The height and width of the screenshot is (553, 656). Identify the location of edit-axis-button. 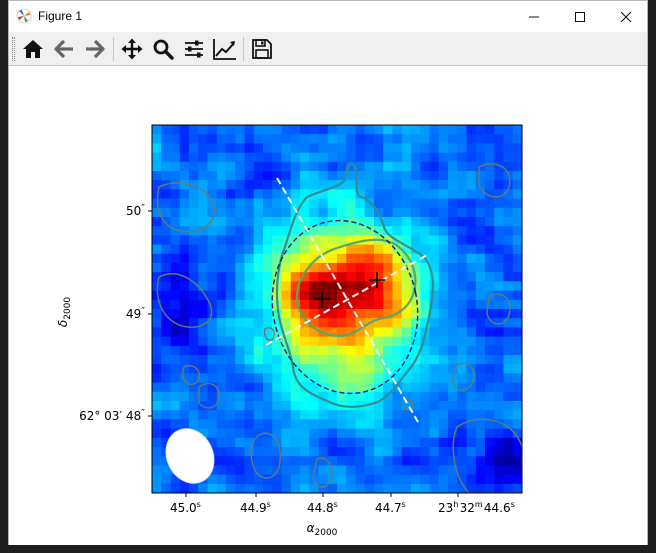
(225, 49).